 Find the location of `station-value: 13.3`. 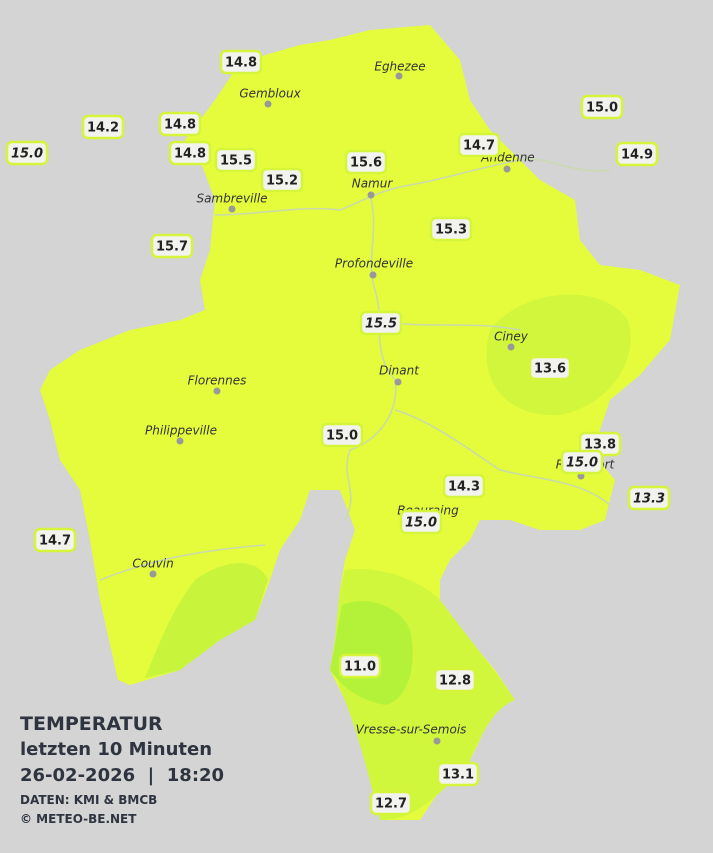

station-value: 13.3 is located at coordinates (649, 499).